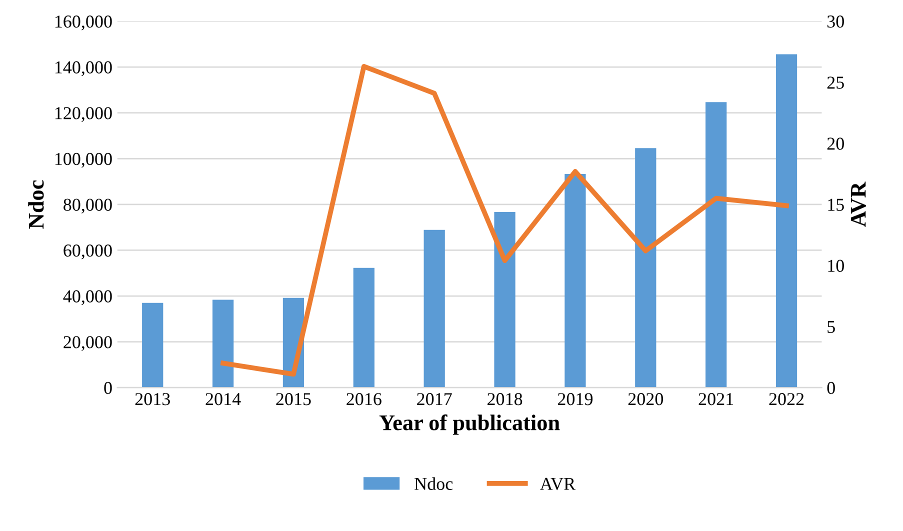  Describe the element at coordinates (646, 399) in the screenshot. I see `x-tick-label: 2020` at that location.